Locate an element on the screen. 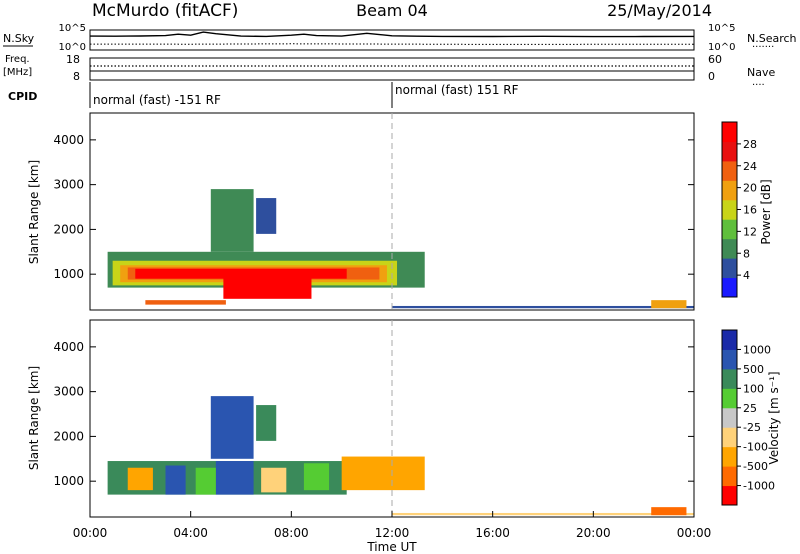 The width and height of the screenshot is (800, 554). colorbar-tick-label: -25 is located at coordinates (752, 427).